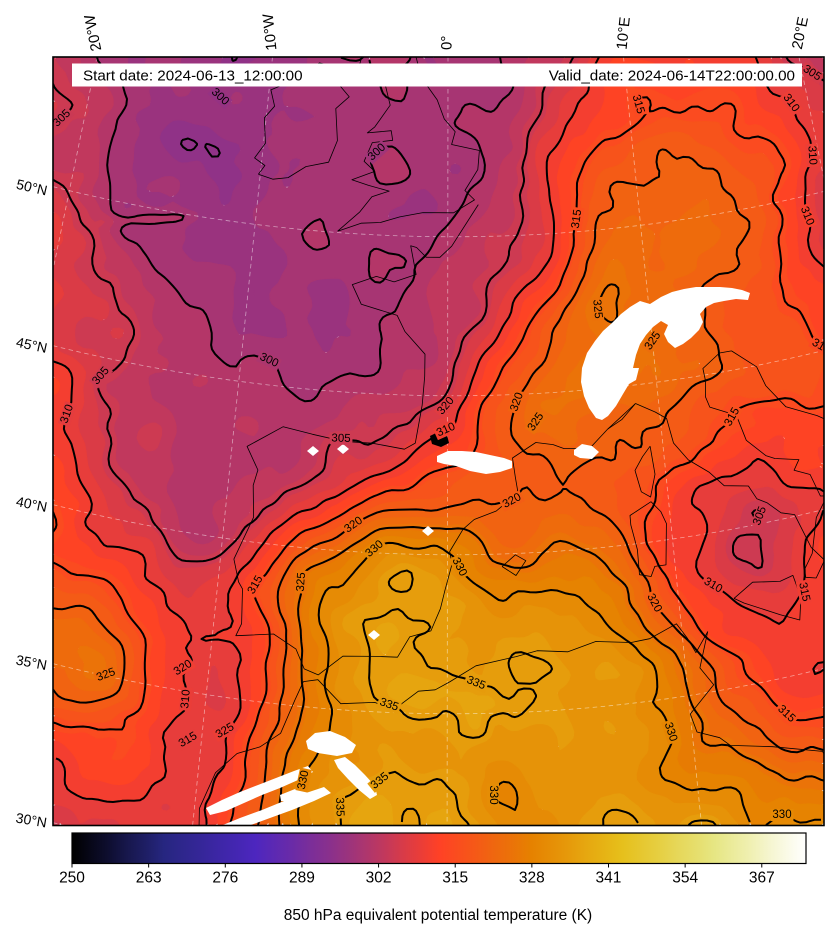 This screenshot has height=941, width=832. Describe the element at coordinates (31, 820) in the screenshot. I see `svg-text: 30°N` at that location.